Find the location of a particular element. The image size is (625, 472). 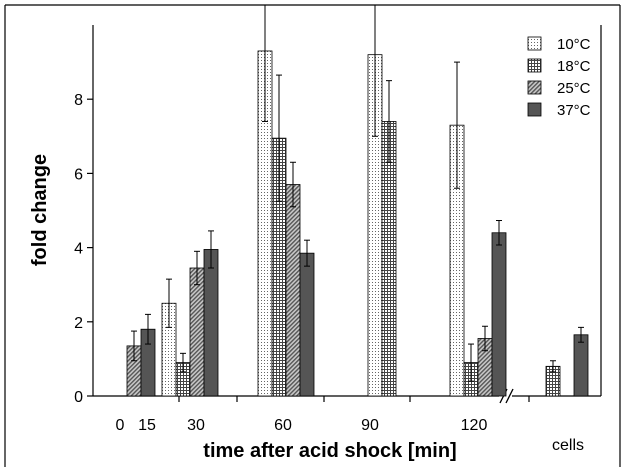

x-tick-label-60: 60 is located at coordinates (283, 425).